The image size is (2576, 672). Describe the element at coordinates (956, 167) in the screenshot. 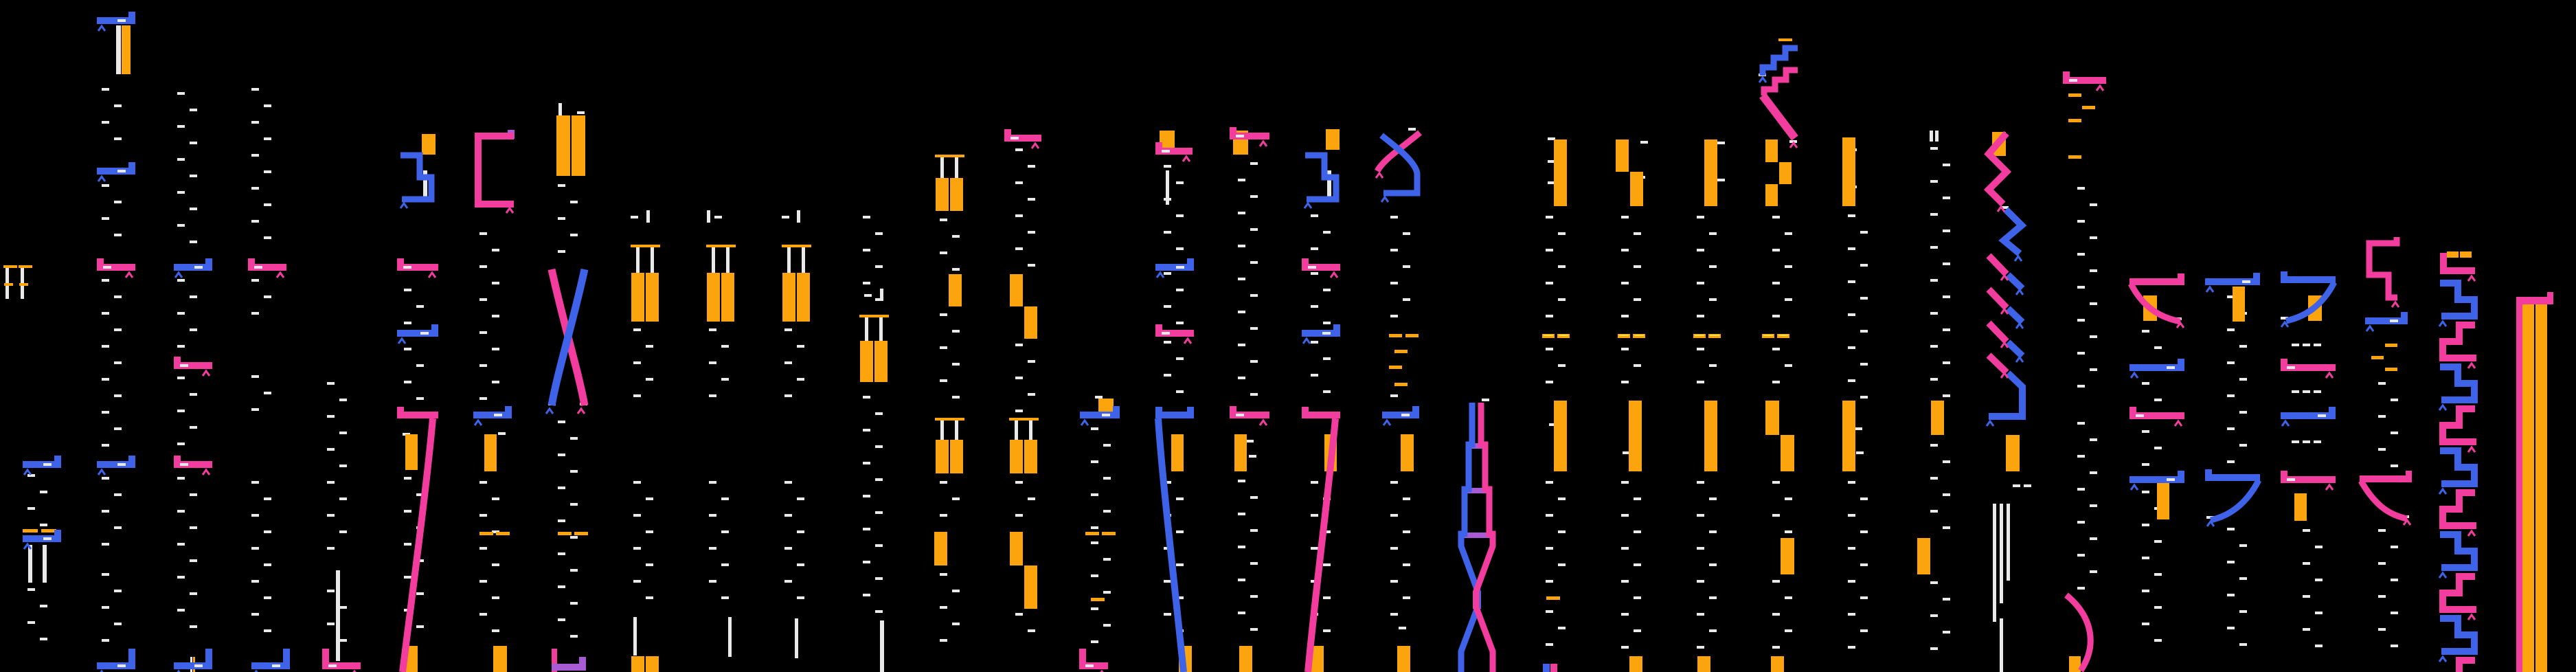

I see `piston-rod` at that location.